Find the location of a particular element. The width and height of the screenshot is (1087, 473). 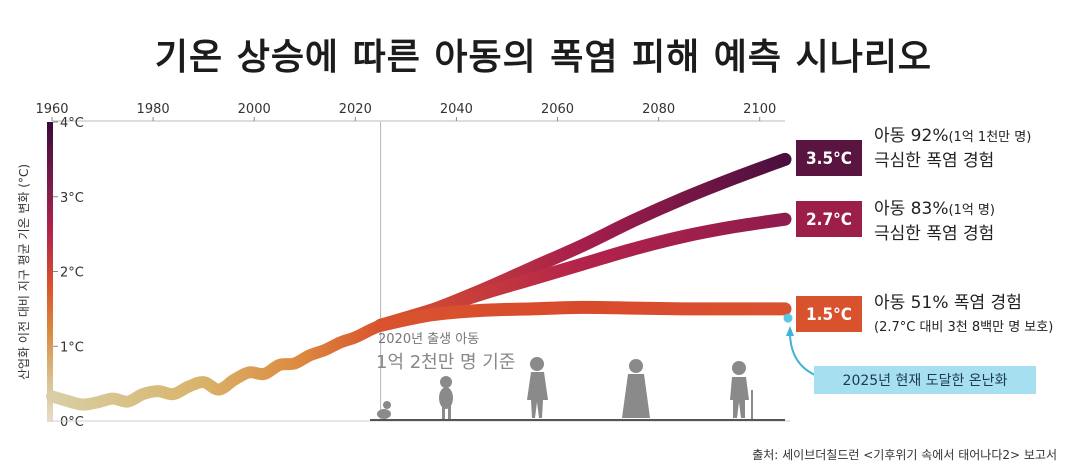

y-axis-ticks: 0°C 1°C 2°C 3°C 4°C is located at coordinates (68, 273).